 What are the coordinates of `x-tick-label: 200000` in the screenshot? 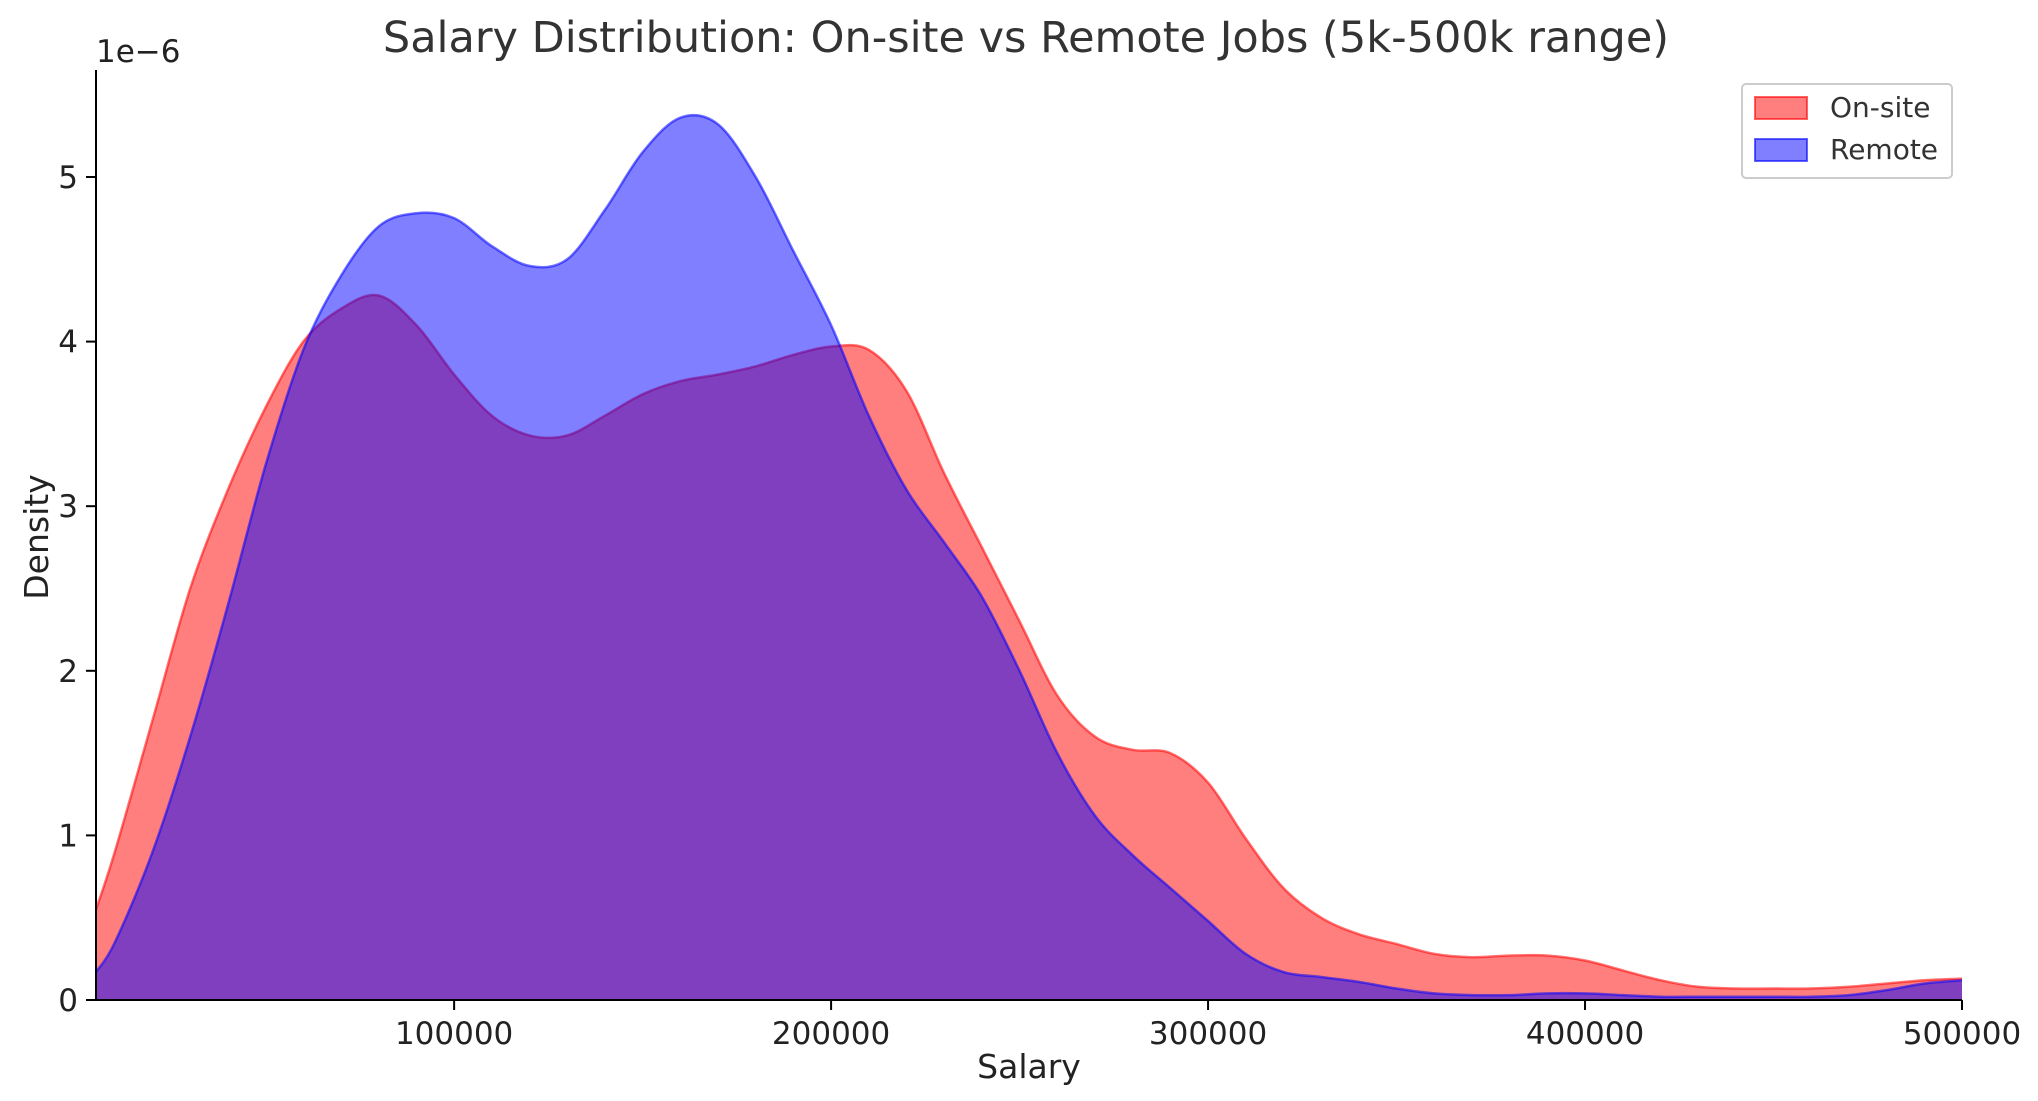 It's located at (831, 1034).